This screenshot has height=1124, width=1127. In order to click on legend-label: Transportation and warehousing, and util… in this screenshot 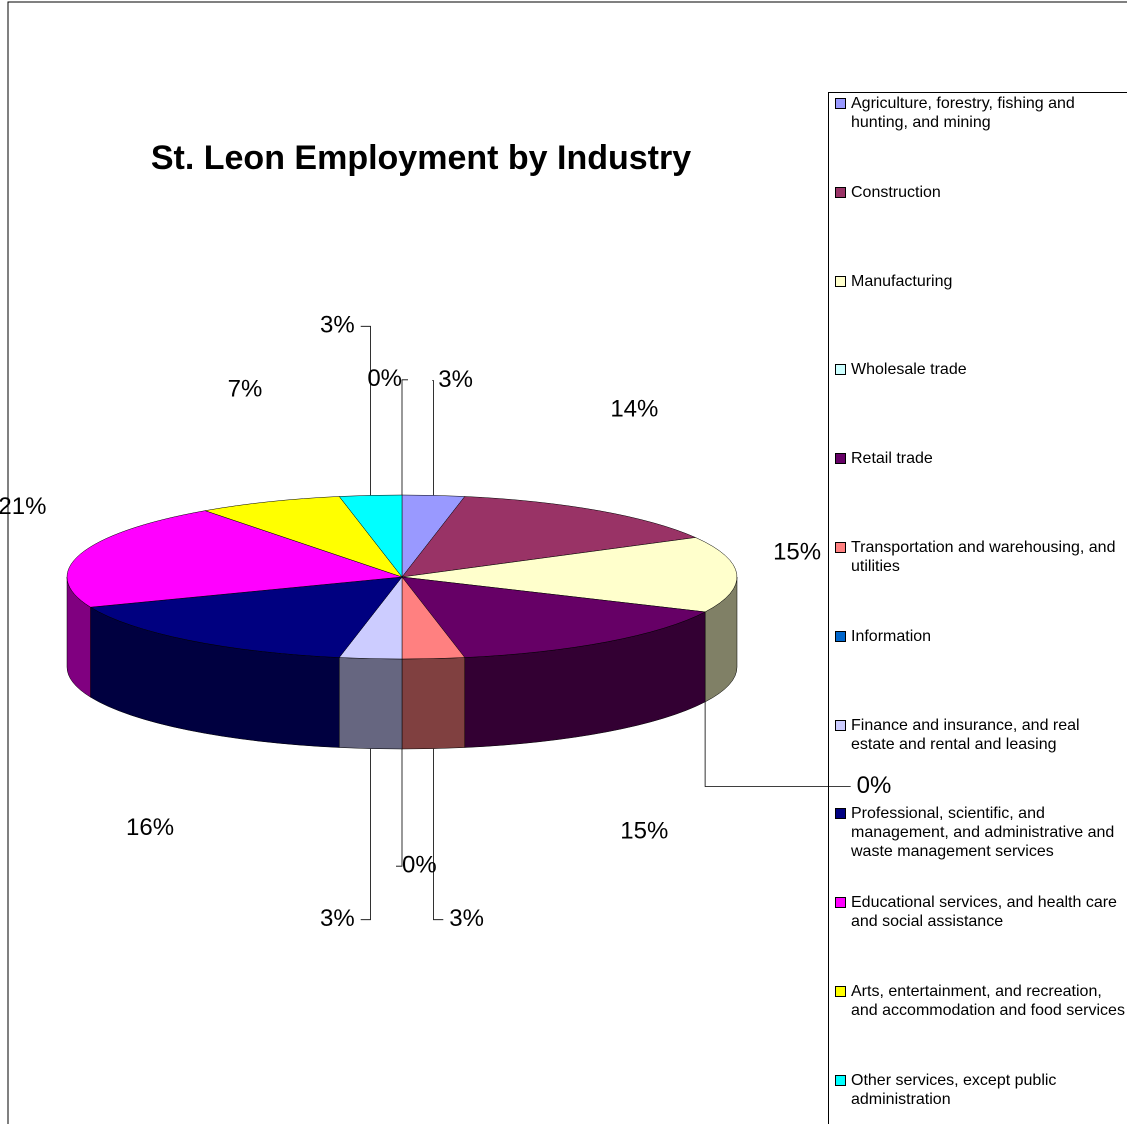, I will do `click(983, 557)`.